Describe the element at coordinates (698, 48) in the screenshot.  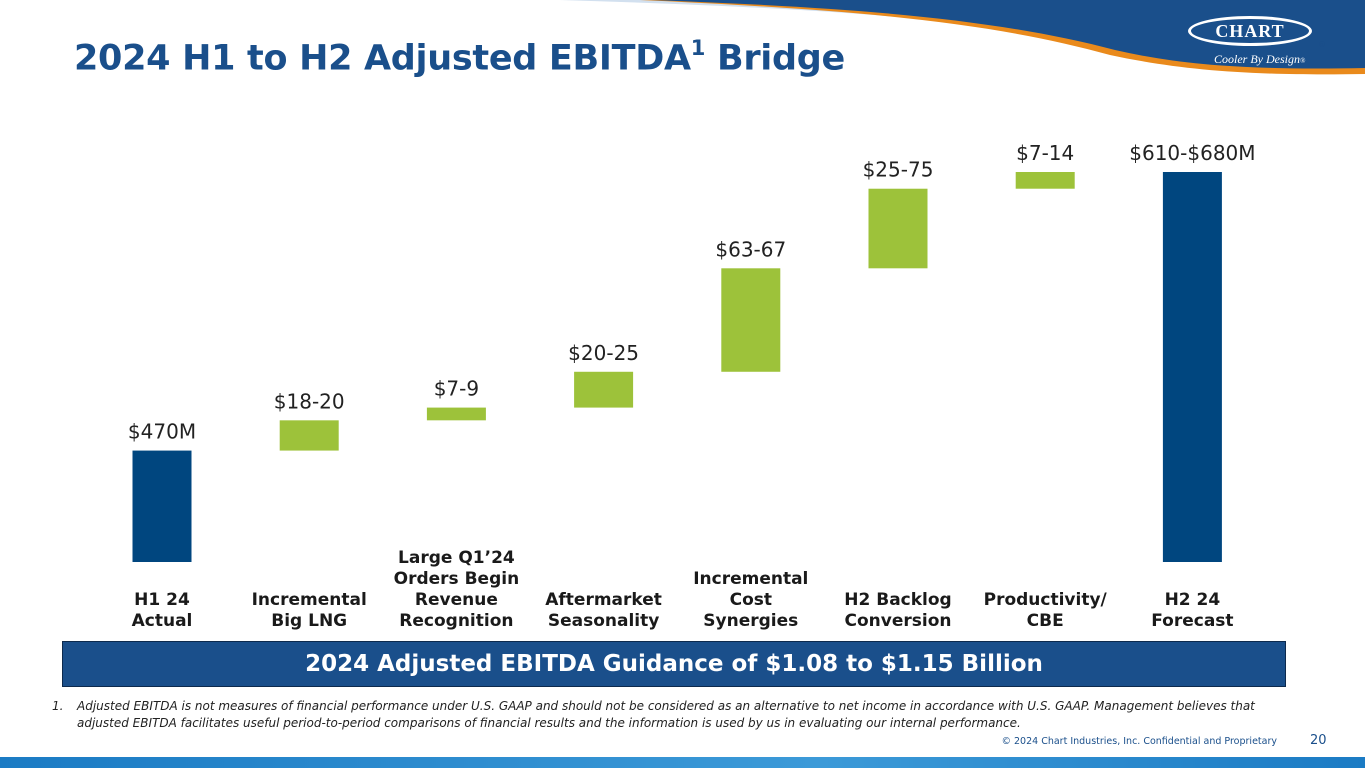
I see `footnote-marker: 1` at that location.